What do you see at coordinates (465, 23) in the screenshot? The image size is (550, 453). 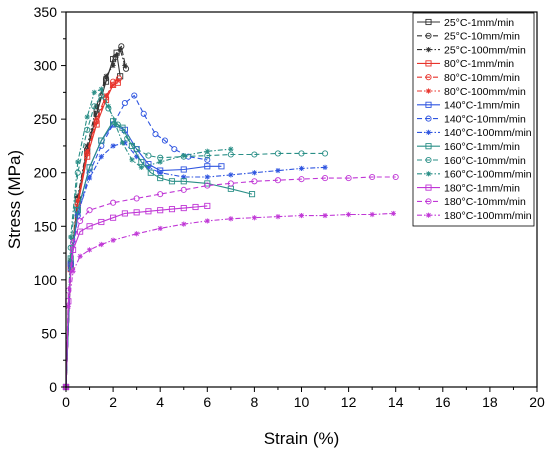 I see `legend-entry: 25°C-1mm/min` at bounding box center [465, 23].